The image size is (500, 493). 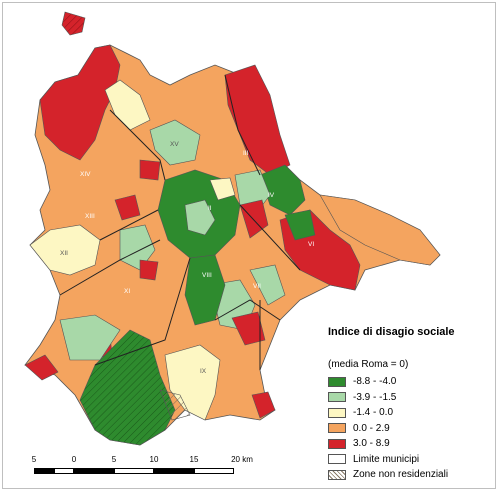 What do you see at coordinates (413, 413) in the screenshot?
I see `legend-row-3: -1.4 - 0.0` at bounding box center [413, 413].